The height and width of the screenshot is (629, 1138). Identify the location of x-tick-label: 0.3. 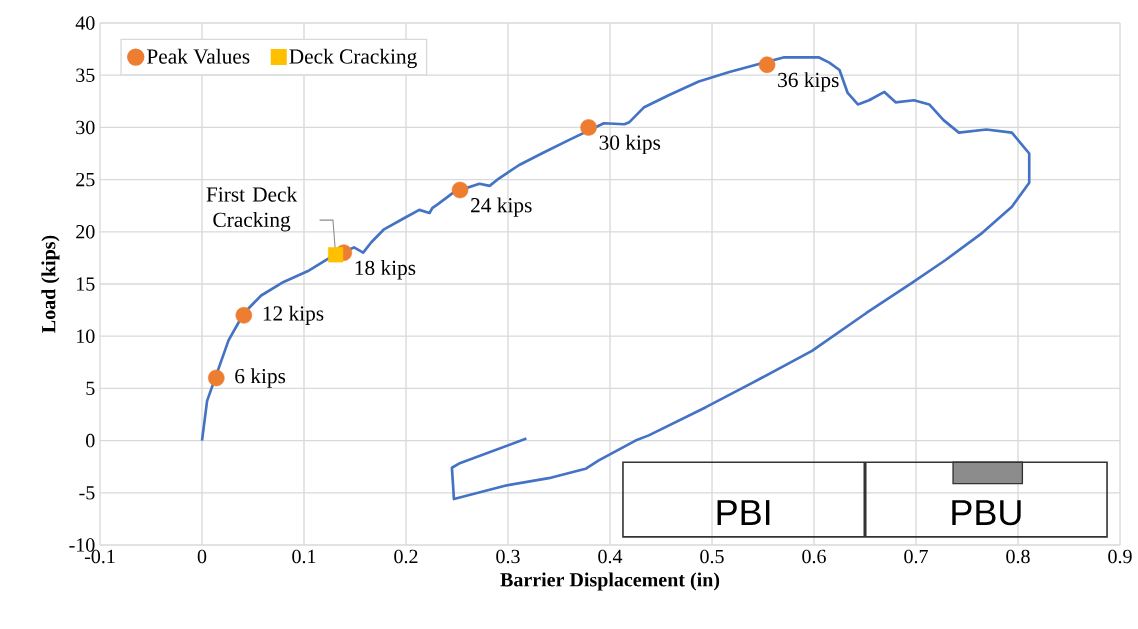
(508, 556).